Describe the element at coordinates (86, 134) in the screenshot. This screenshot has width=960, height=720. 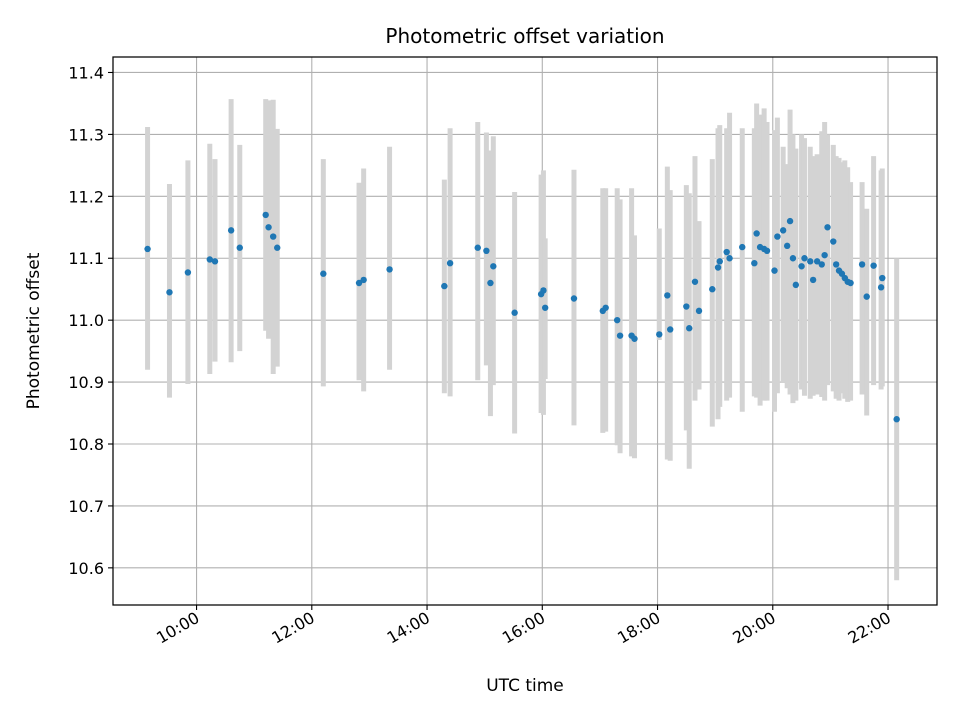
I see `y-tick-label: 11.3` at that location.